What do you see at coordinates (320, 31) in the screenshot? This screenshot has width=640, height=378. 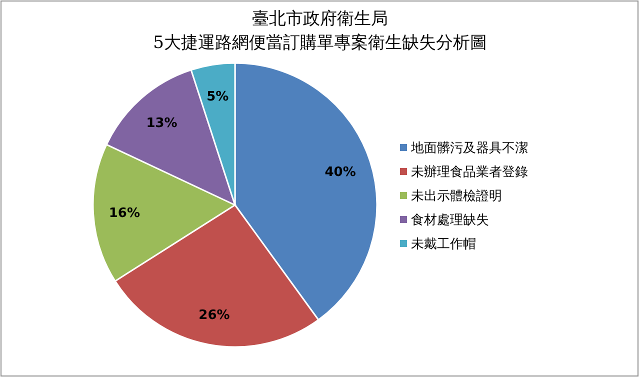 I see `chart-title: 臺北市政府衛生局 5大捷運路網便當訂購單專案衛生缺失分析圖` at bounding box center [320, 31].